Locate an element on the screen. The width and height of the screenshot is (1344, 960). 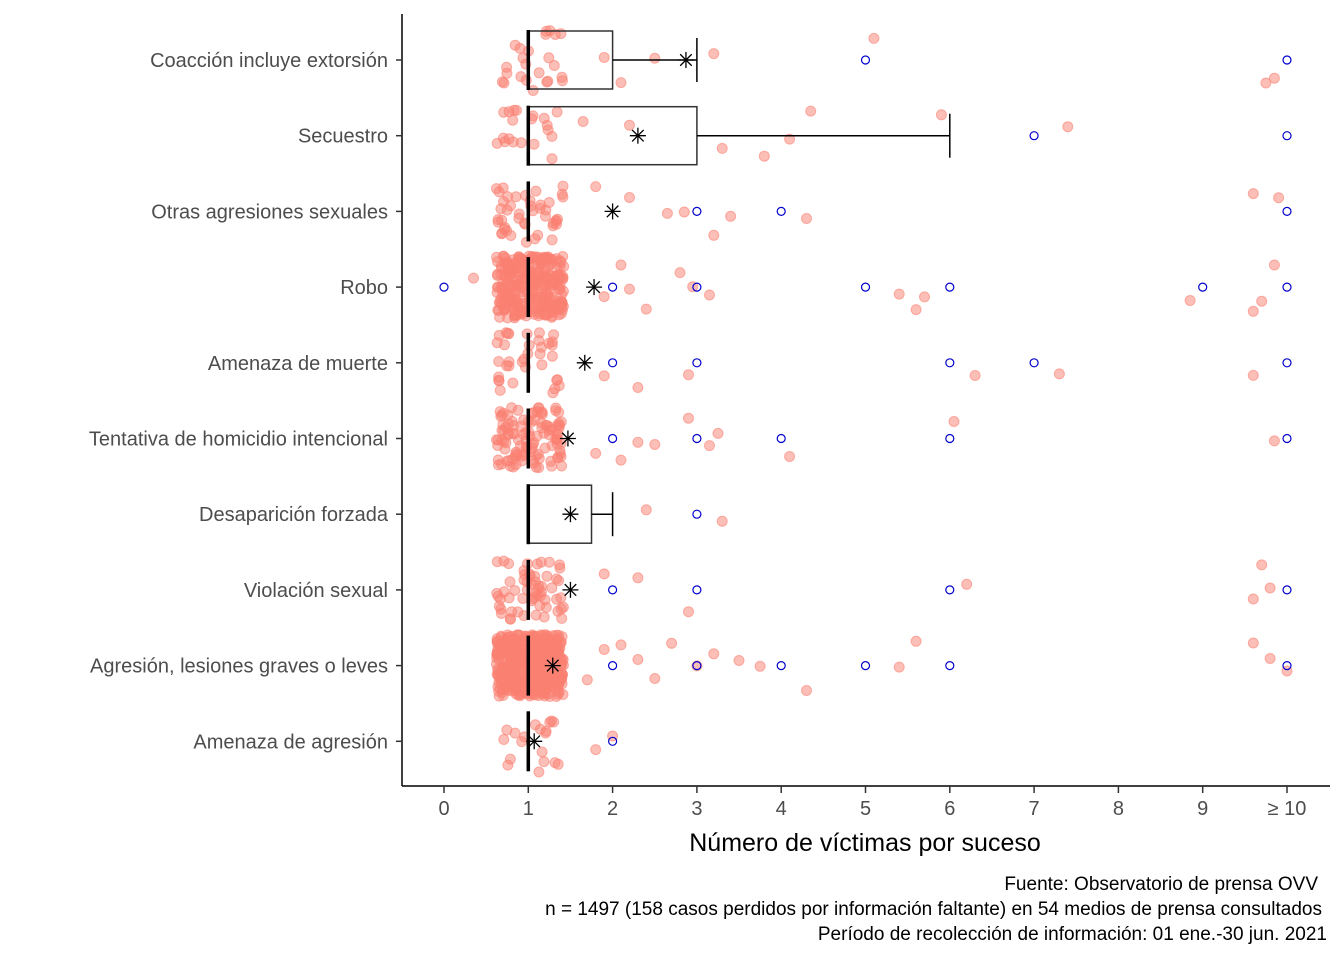
y-tick-label: Secuestro is located at coordinates (343, 137).